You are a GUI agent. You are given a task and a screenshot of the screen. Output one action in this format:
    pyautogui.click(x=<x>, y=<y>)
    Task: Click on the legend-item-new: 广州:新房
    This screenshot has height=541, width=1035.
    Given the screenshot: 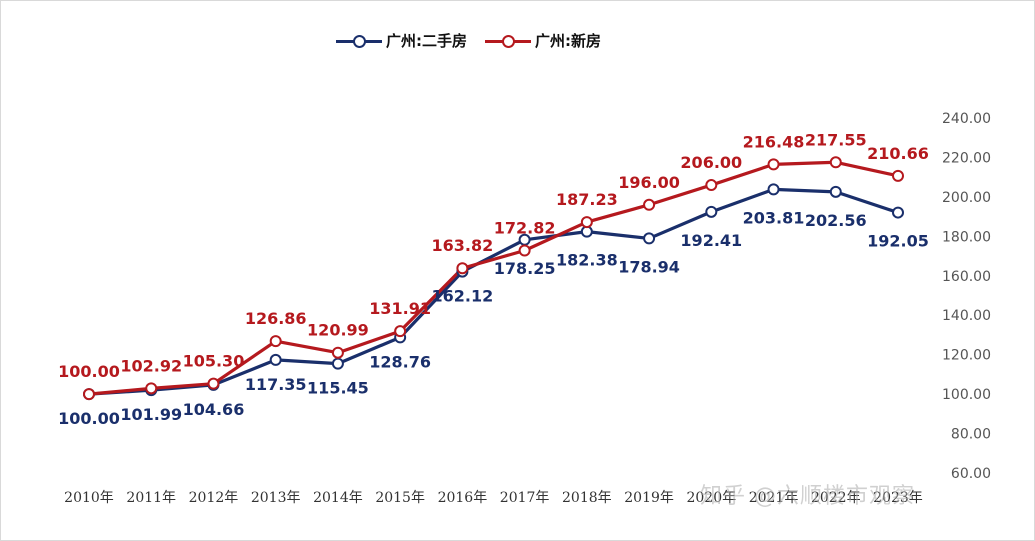 What is the action you would take?
    pyautogui.click(x=543, y=40)
    